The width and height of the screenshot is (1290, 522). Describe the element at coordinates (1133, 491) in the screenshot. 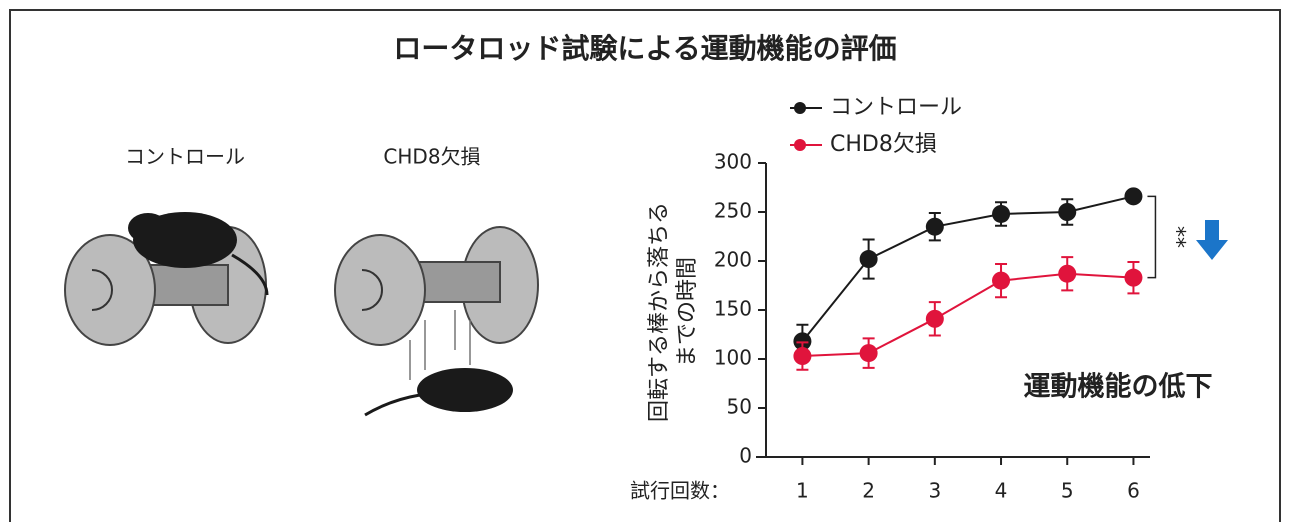

I see `x-tick-label: 6` at that location.